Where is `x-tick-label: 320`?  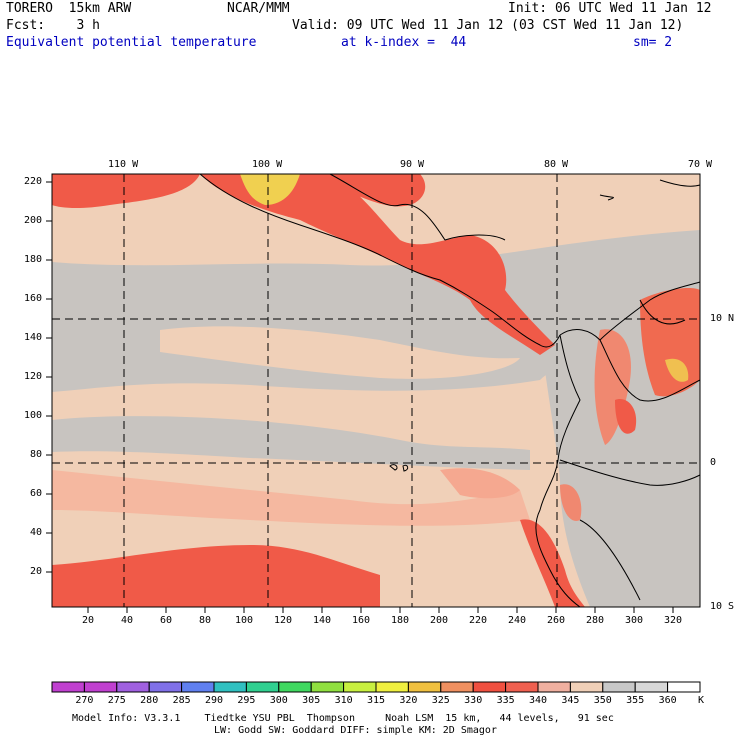 x-tick-label: 320 is located at coordinates (673, 620).